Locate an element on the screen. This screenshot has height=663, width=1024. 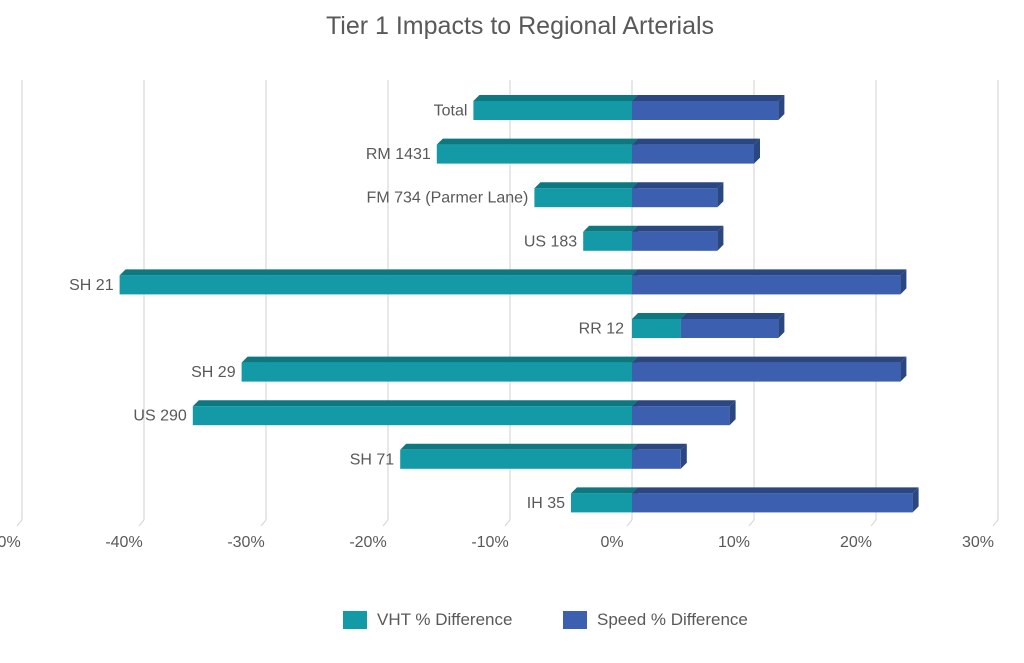
legend-swatch-speed is located at coordinates (575, 620).